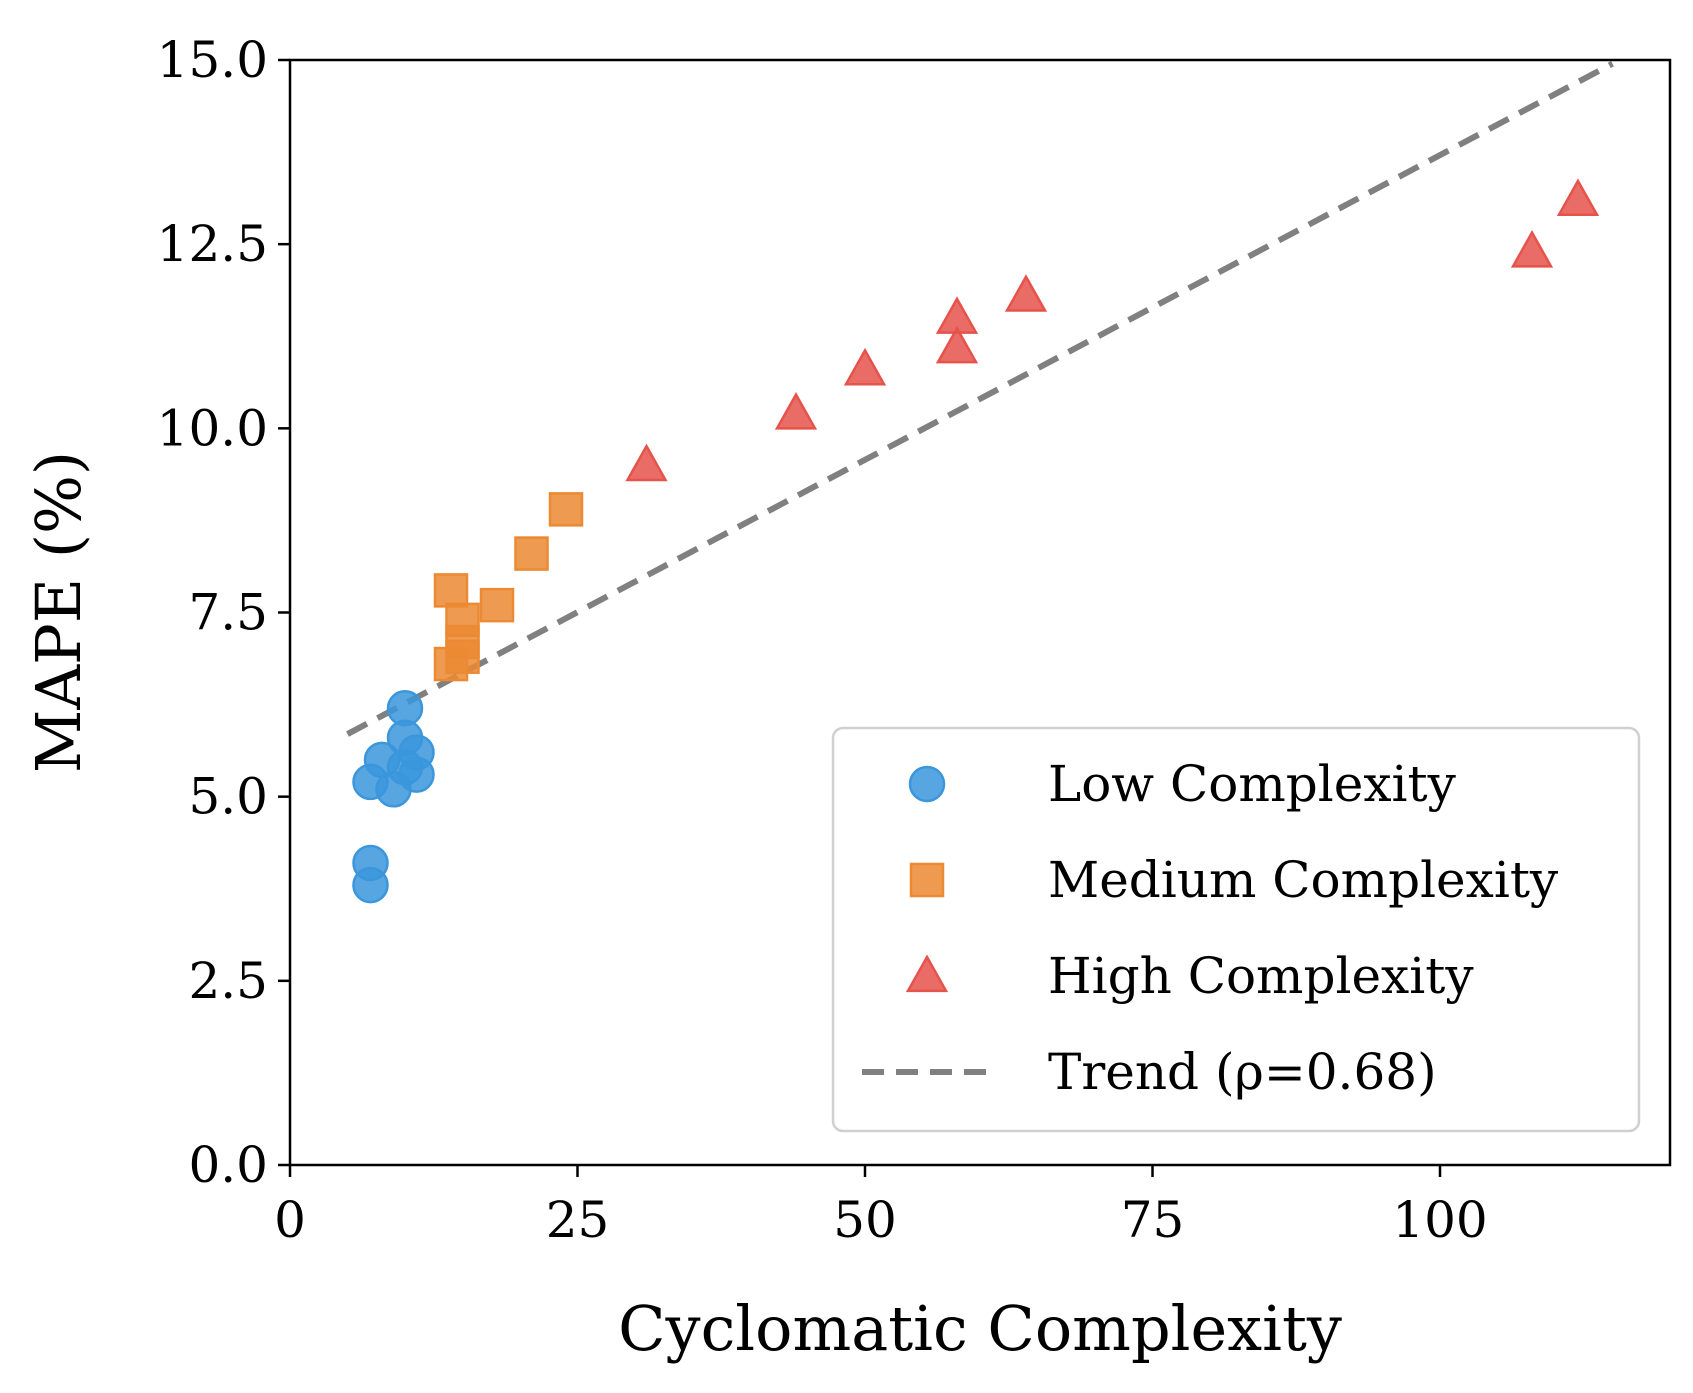  Describe the element at coordinates (927, 973) in the screenshot. I see `legend-triangle-swatch` at that location.